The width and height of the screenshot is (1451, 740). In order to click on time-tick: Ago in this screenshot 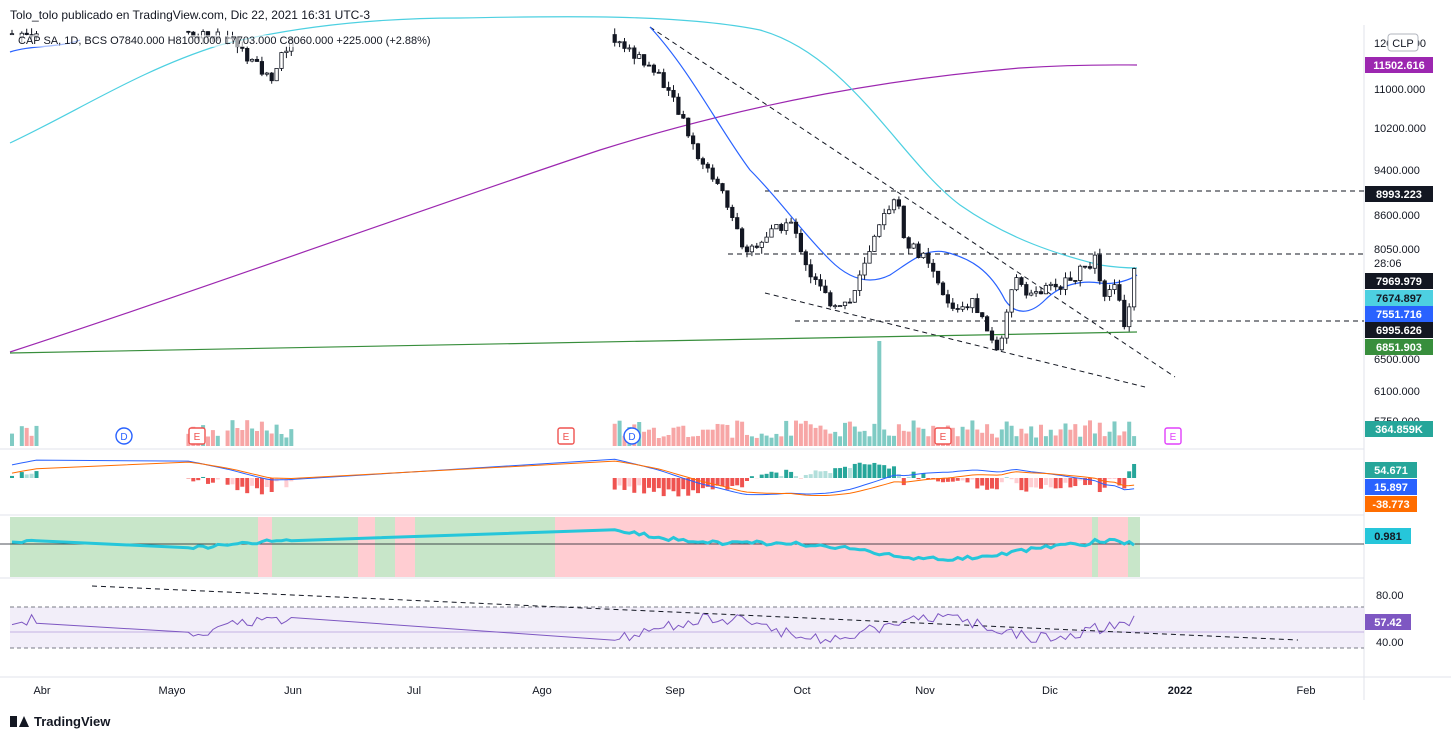, I will do `click(542, 691)`.